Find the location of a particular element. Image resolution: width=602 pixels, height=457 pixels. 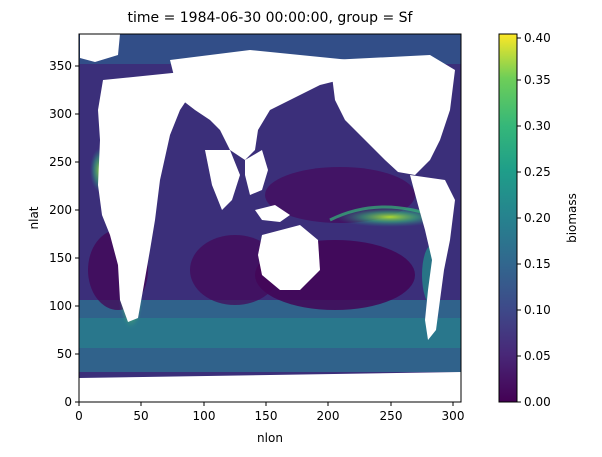

colorbar-tick-label: 0.20 is located at coordinates (537, 218).